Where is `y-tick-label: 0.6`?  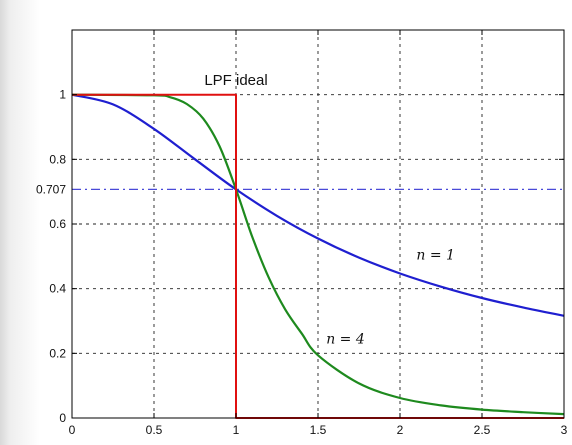 y-tick-label: 0.6 is located at coordinates (57, 224).